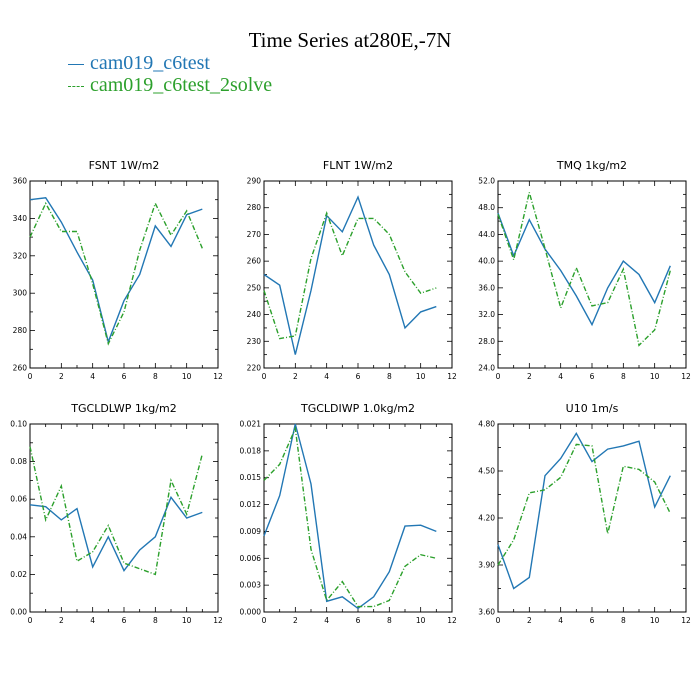  Describe the element at coordinates (18, 499) in the screenshot. I see `y-tick-label: 0.06` at that location.